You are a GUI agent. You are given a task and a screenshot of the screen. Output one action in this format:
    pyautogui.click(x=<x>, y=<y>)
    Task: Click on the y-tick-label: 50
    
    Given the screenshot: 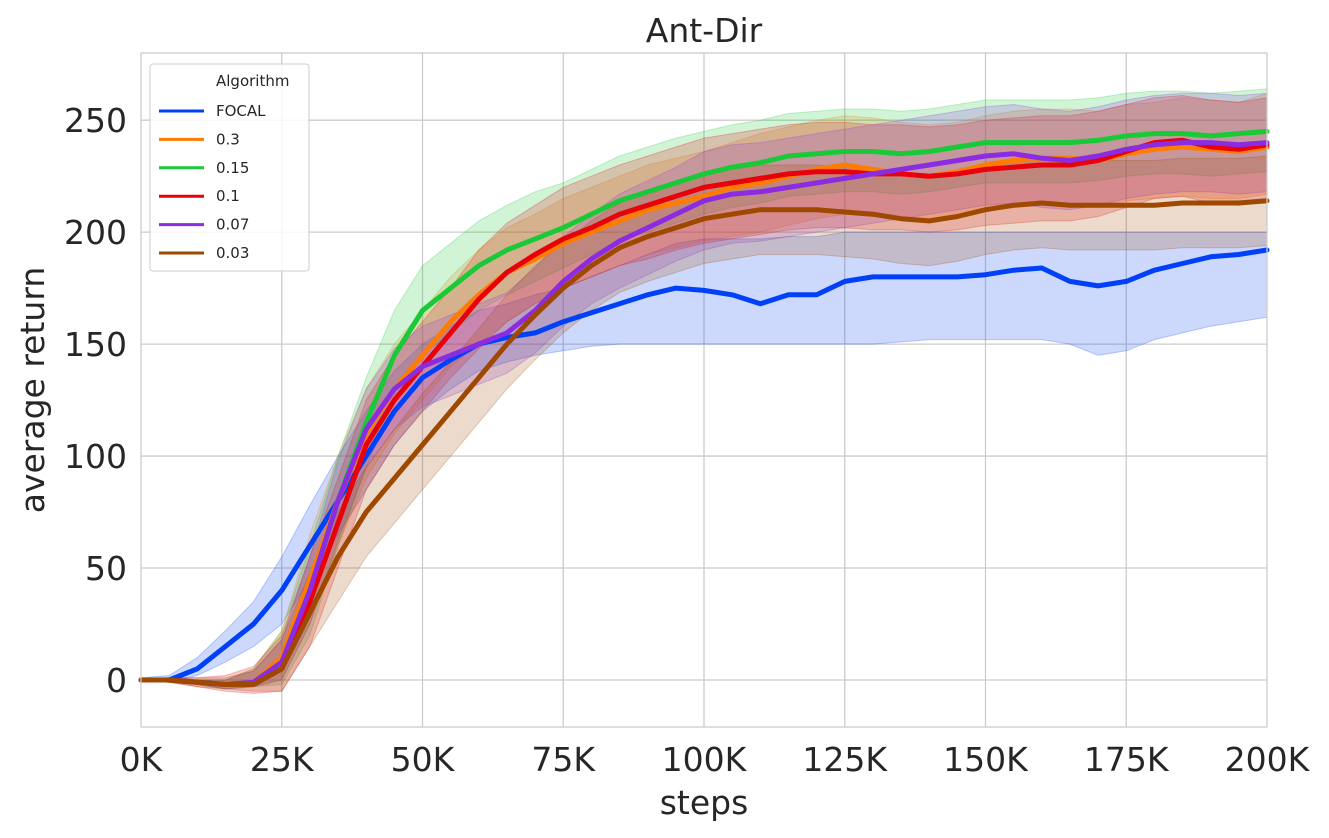 What is the action you would take?
    pyautogui.click(x=106, y=568)
    